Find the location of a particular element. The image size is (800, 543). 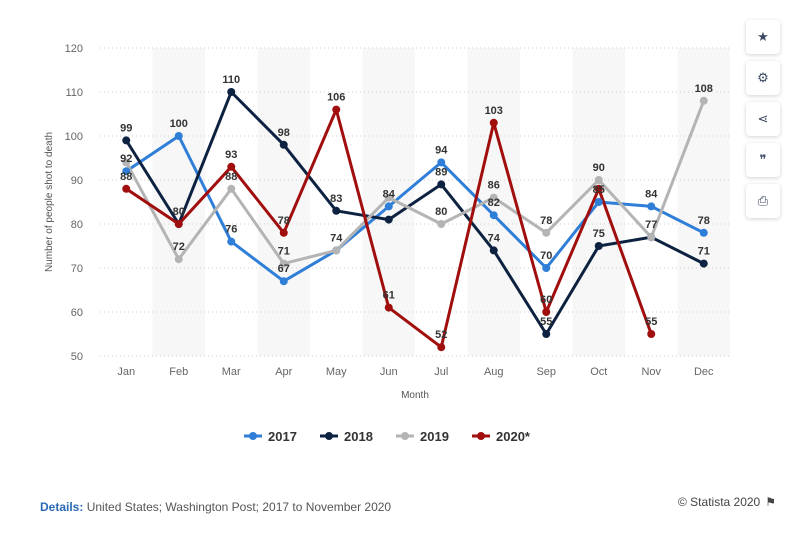

statista-credit: © Statista 2020 ⚑ is located at coordinates (727, 502).